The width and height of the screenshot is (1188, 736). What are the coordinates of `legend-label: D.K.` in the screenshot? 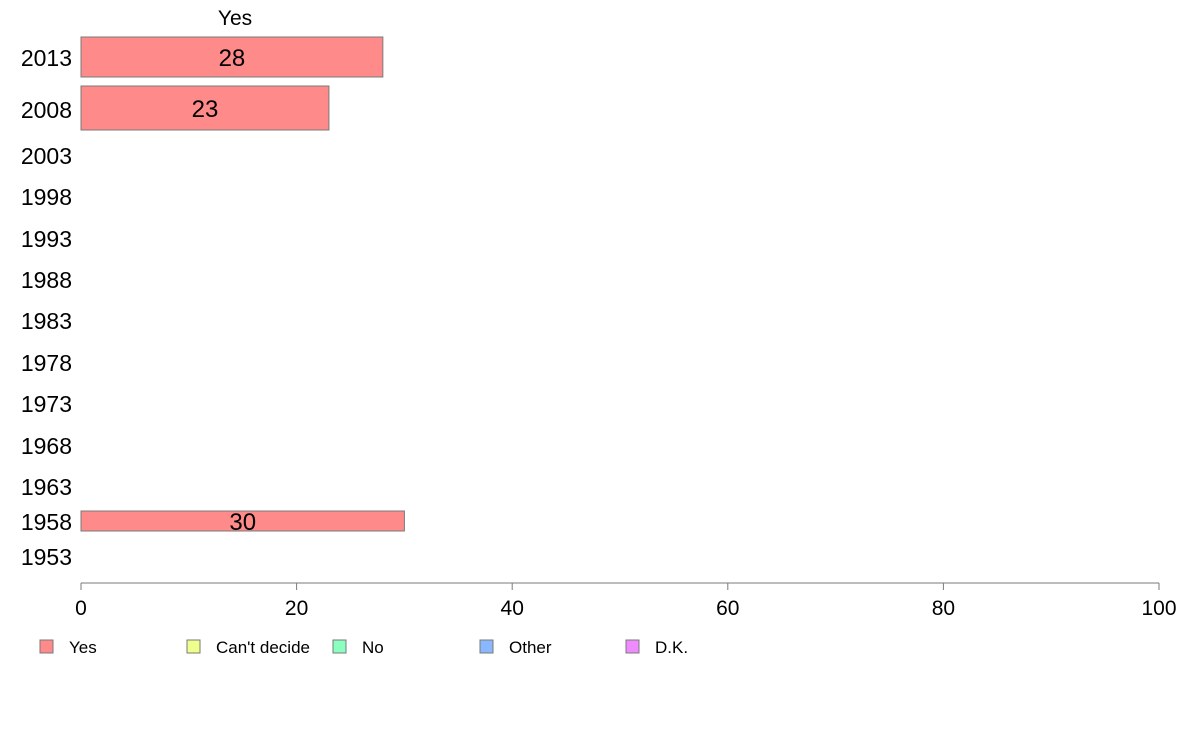 It's located at (671, 647).